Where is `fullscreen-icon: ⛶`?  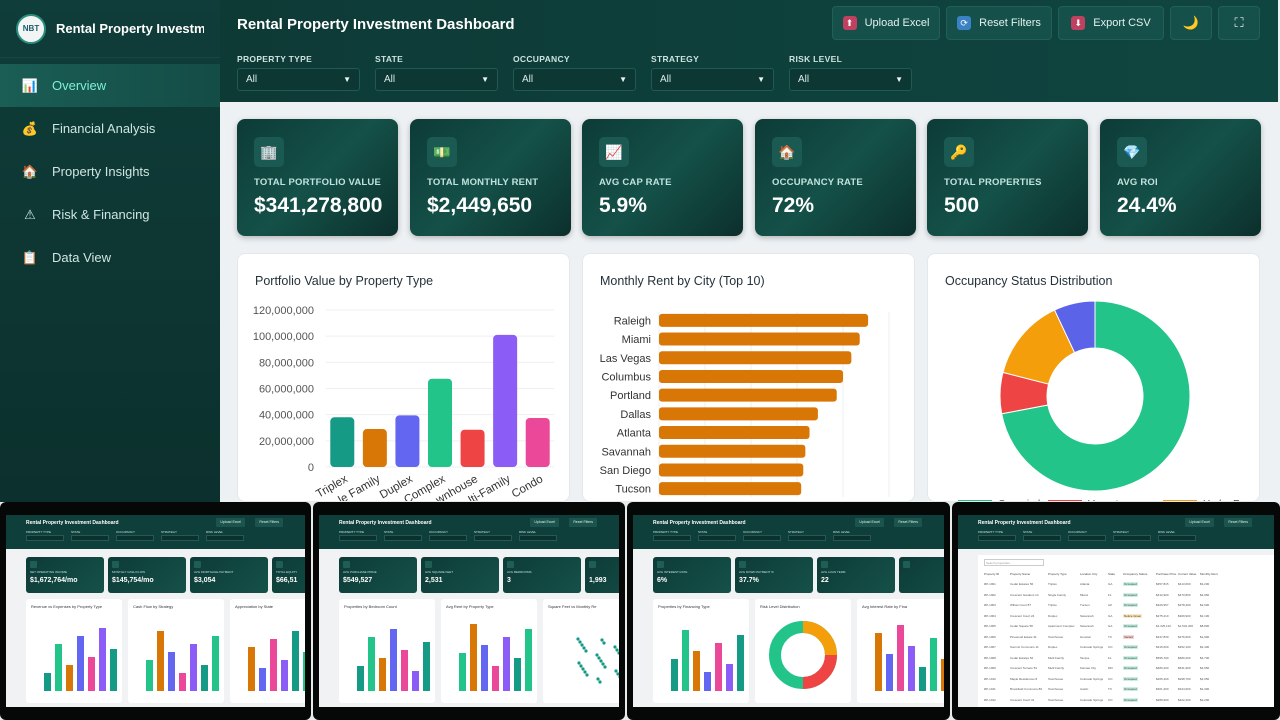 fullscreen-icon: ⛶ is located at coordinates (1239, 22).